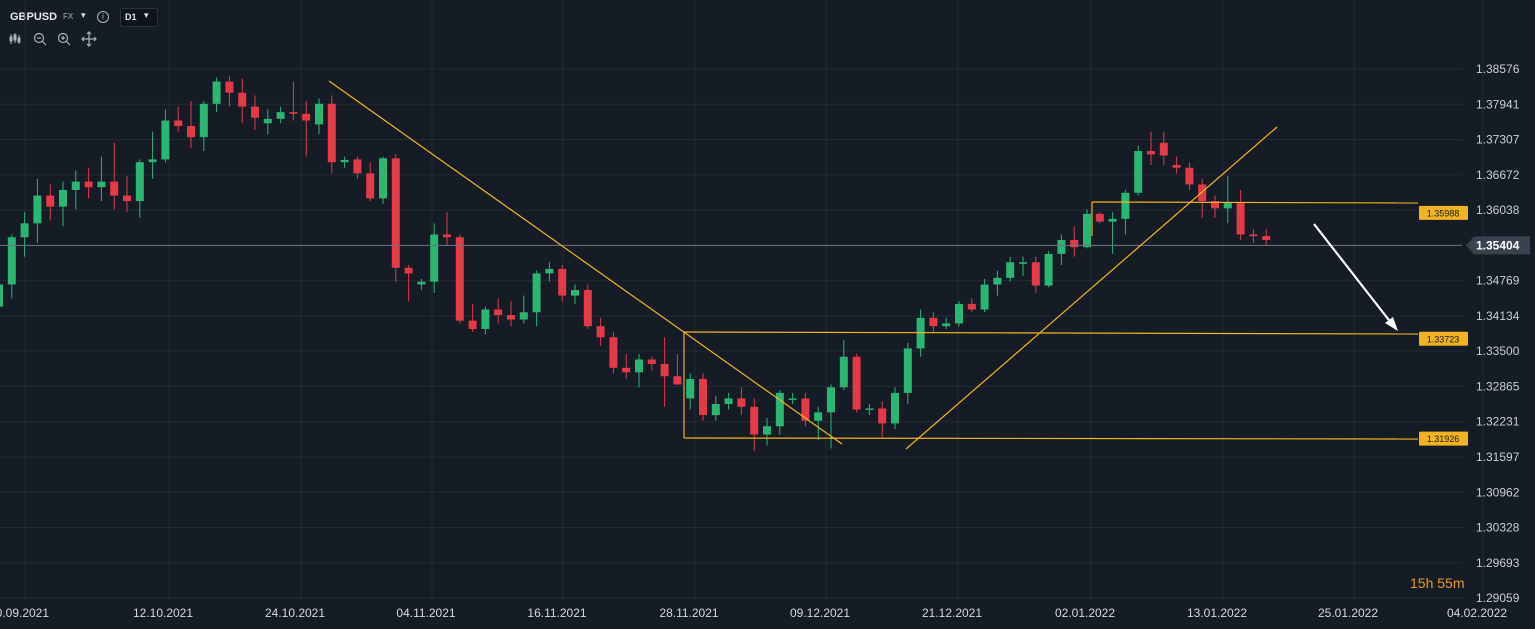  I want to click on support-line, so click(1051, 438).